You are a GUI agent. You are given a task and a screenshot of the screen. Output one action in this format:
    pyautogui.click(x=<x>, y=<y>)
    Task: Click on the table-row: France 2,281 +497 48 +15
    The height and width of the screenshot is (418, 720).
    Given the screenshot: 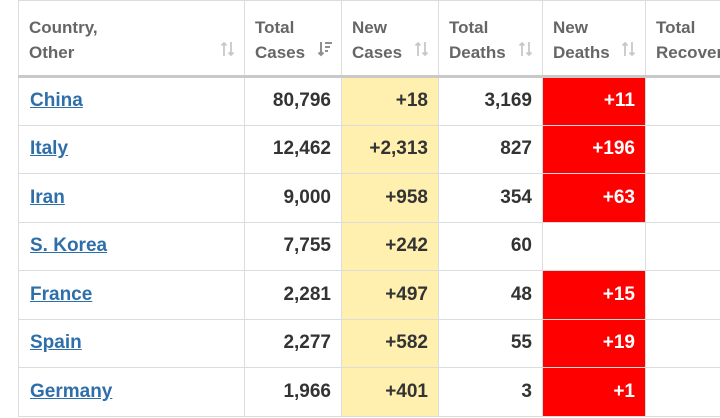 What is the action you would take?
    pyautogui.click(x=369, y=295)
    